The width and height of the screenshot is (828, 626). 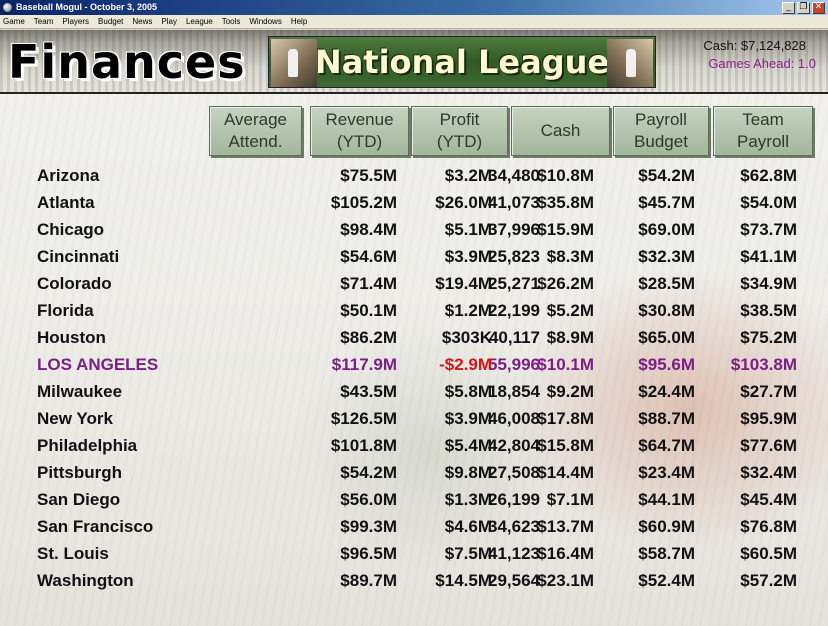 What do you see at coordinates (66, 202) in the screenshot?
I see `team-name: Atlanta` at bounding box center [66, 202].